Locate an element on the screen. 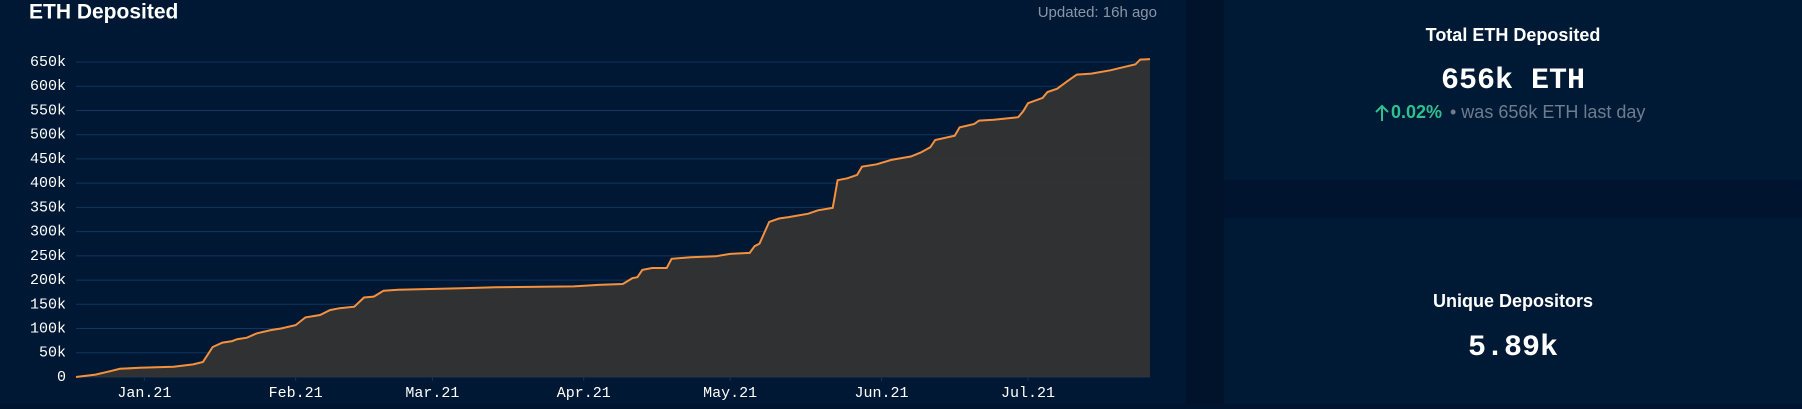 This screenshot has width=1802, height=409. stat-note: • was 656k ETH last day is located at coordinates (1547, 112).